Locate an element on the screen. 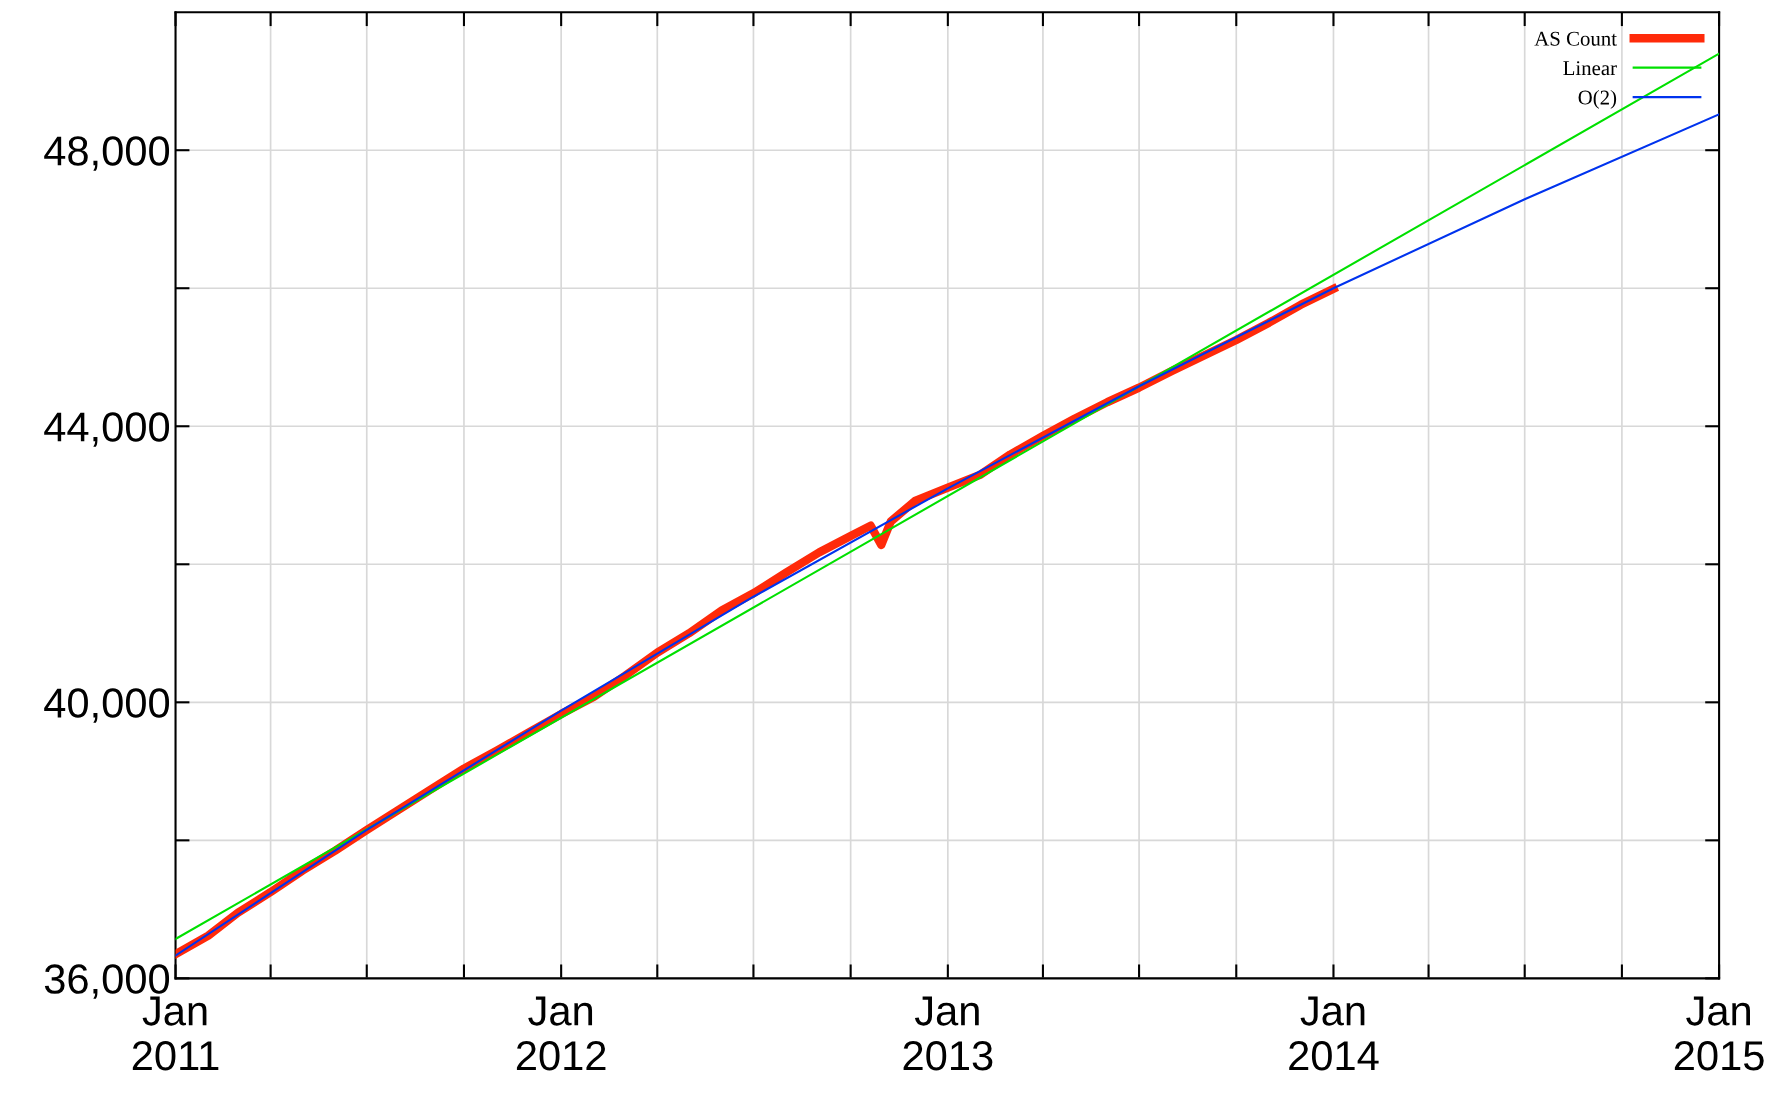 This screenshot has width=1773, height=1108. legend-label: Linear is located at coordinates (1590, 68).